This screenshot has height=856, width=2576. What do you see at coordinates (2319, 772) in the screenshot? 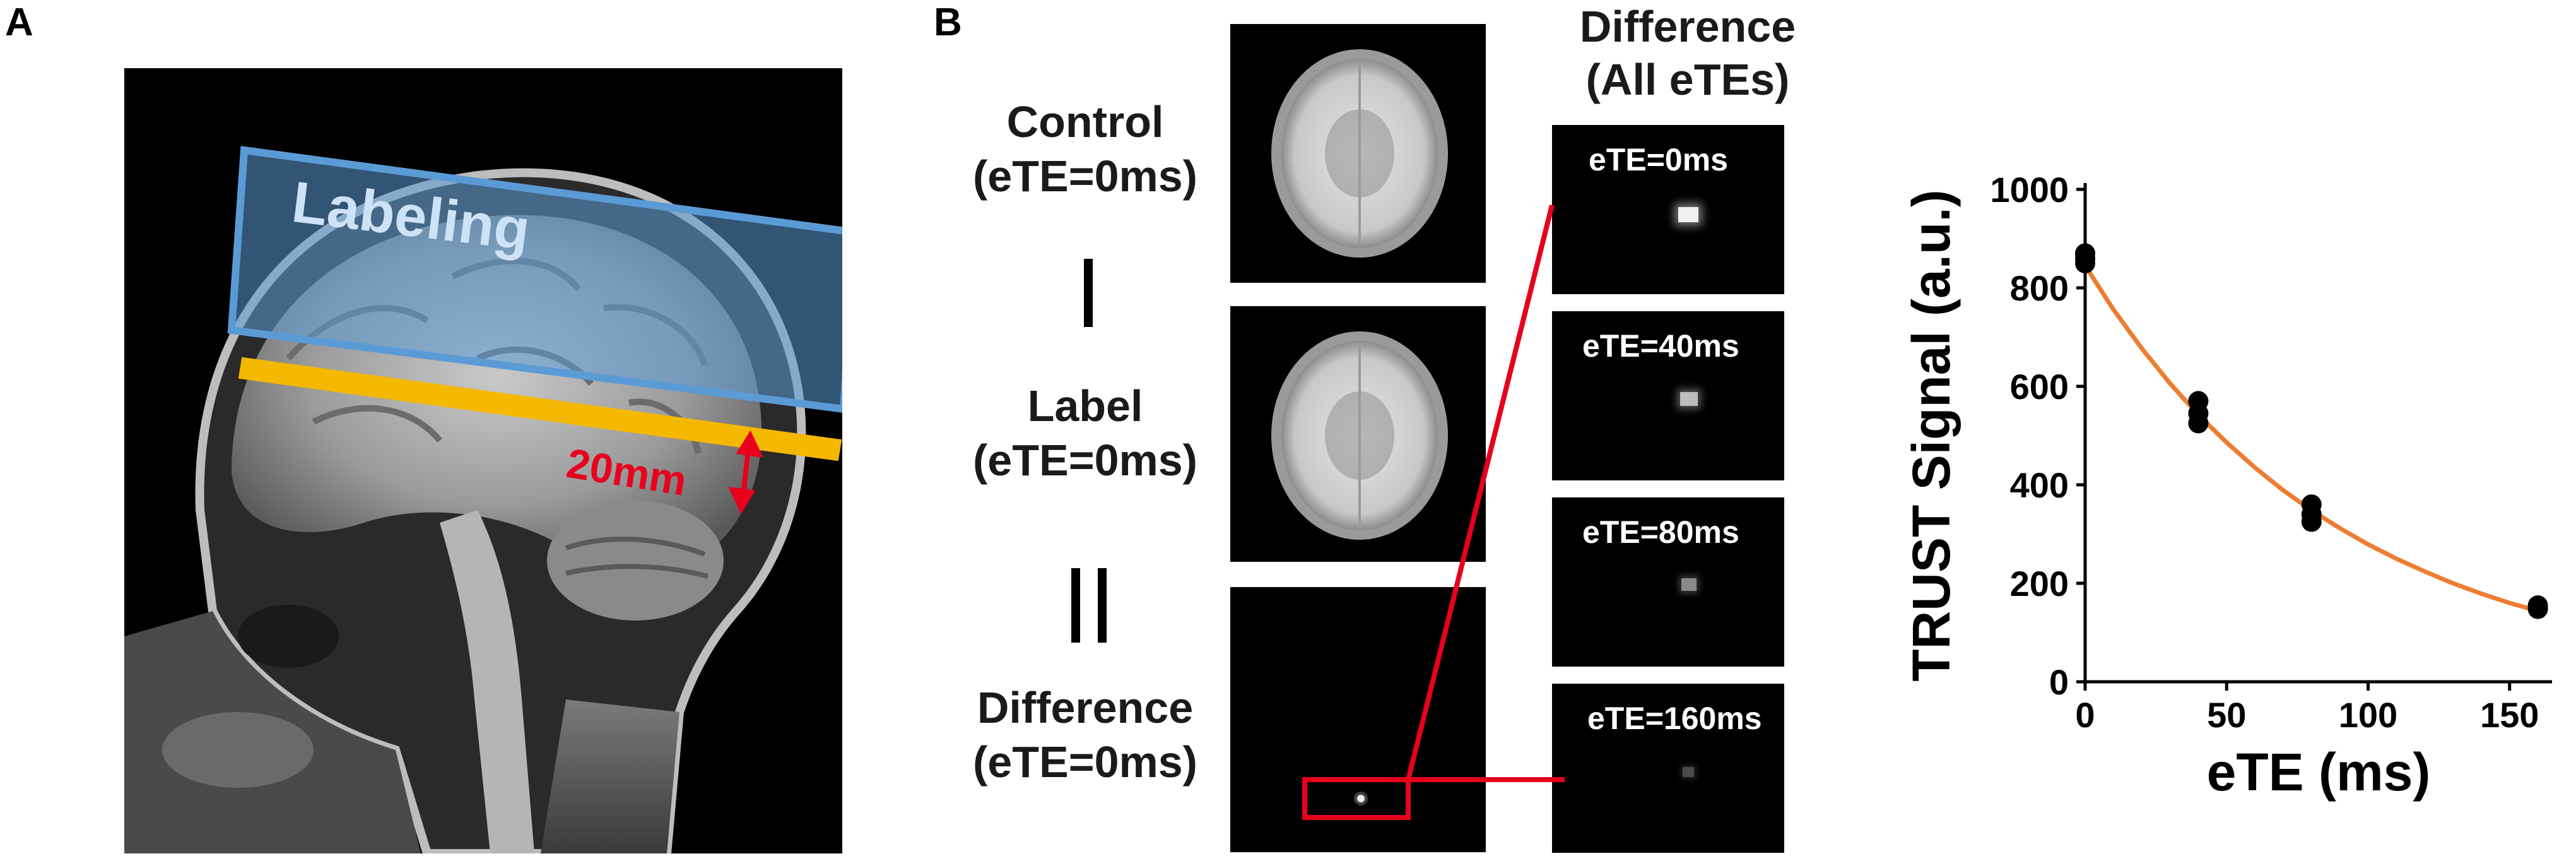
I see `x-axis-title: eTE (ms)` at bounding box center [2319, 772].